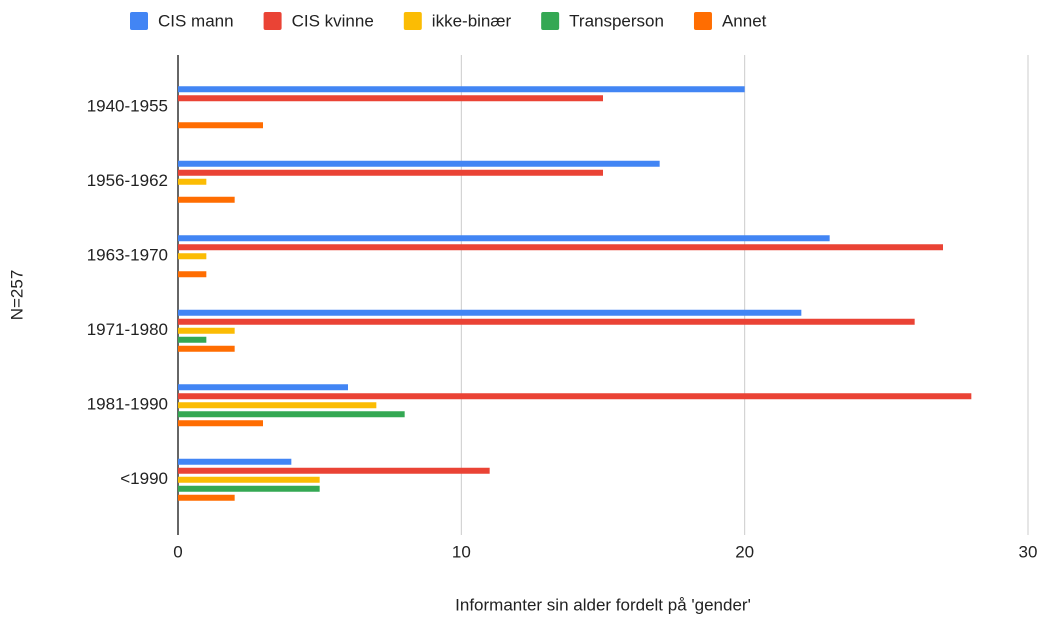  What do you see at coordinates (461, 551) in the screenshot?
I see `x-tick-label: 10` at bounding box center [461, 551].